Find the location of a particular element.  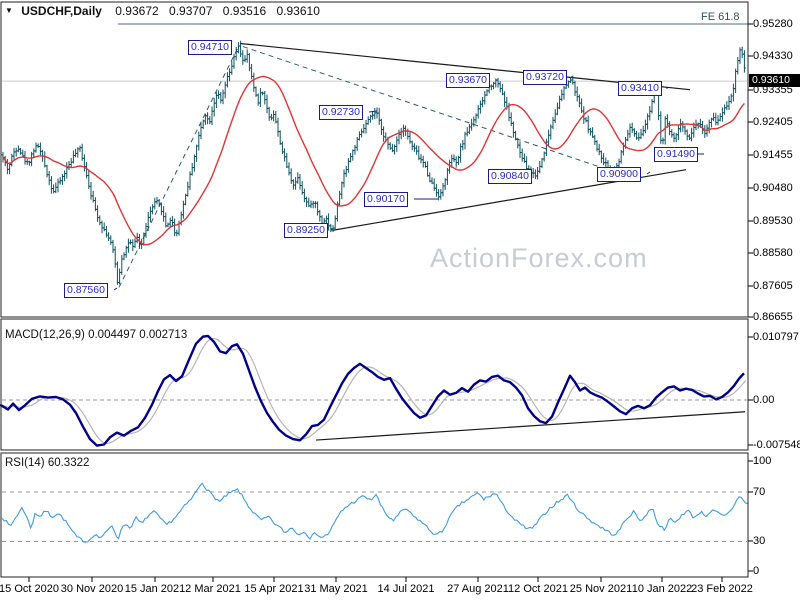

rsi-indicator-label: RSI(14) 60.3322 is located at coordinates (47, 463).